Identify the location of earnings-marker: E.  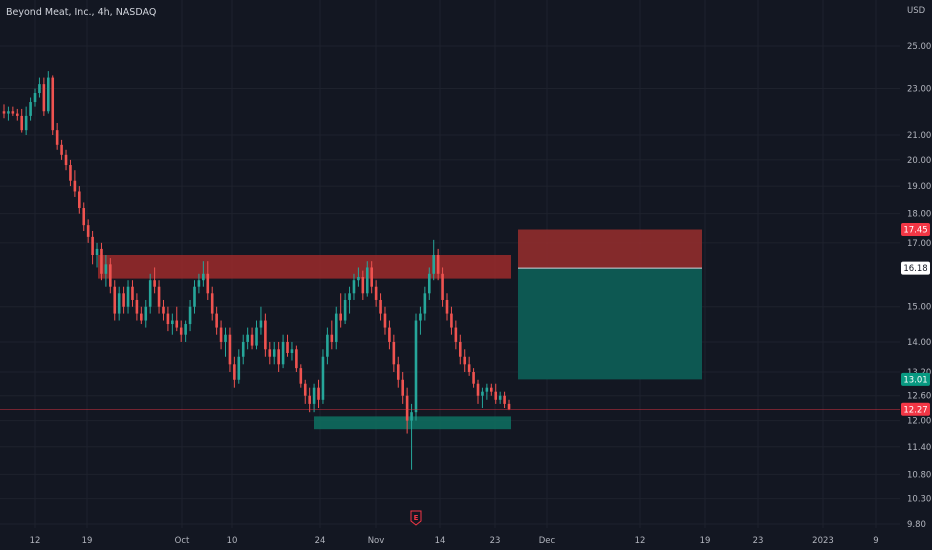
(416, 518).